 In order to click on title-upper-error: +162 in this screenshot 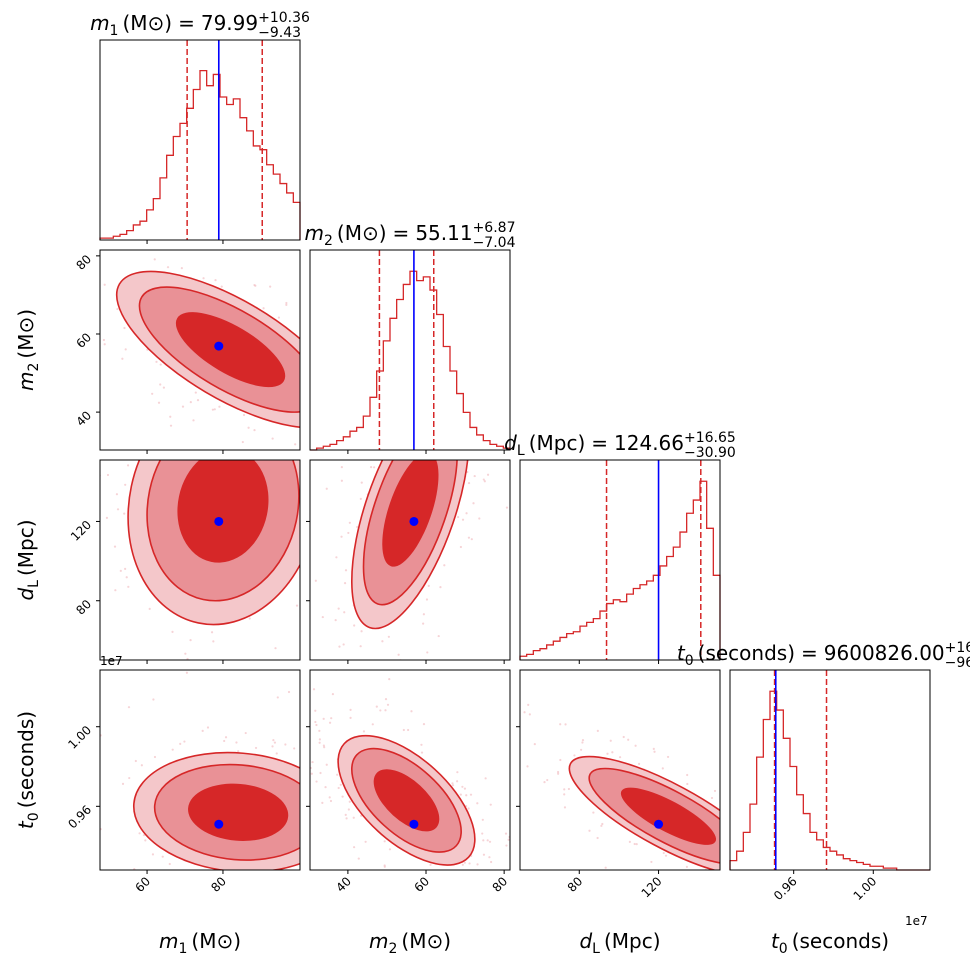, I will do `click(957, 648)`.